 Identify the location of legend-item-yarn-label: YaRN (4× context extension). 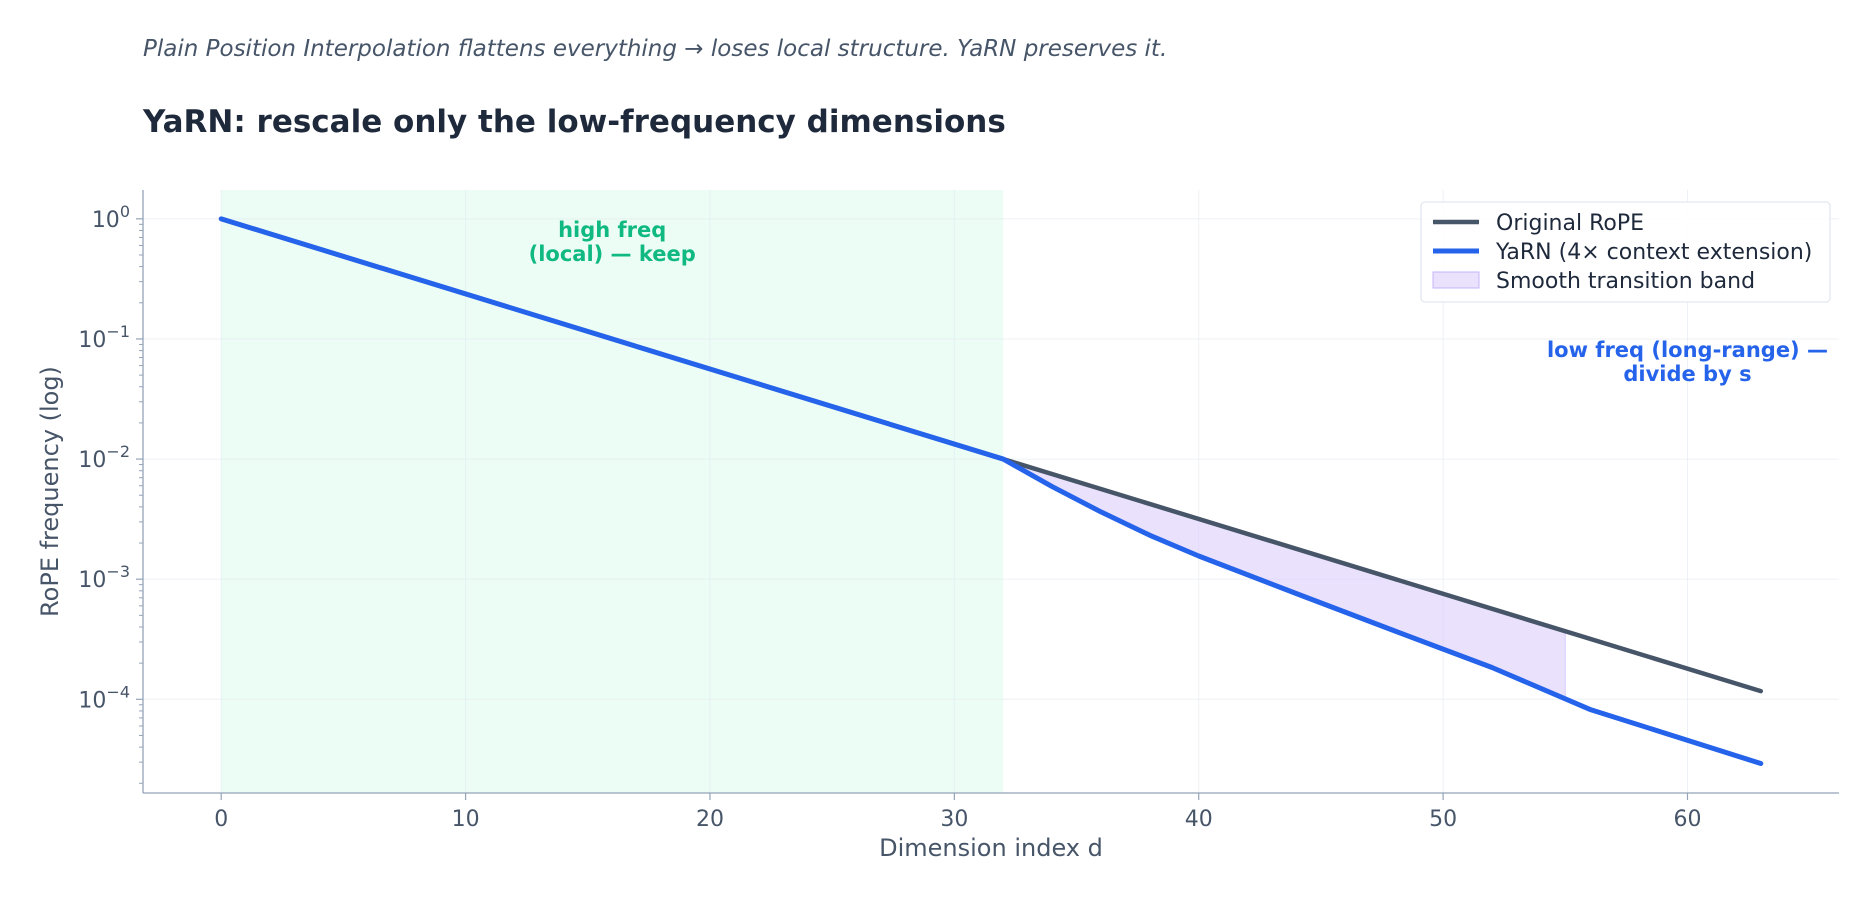
(1653, 252).